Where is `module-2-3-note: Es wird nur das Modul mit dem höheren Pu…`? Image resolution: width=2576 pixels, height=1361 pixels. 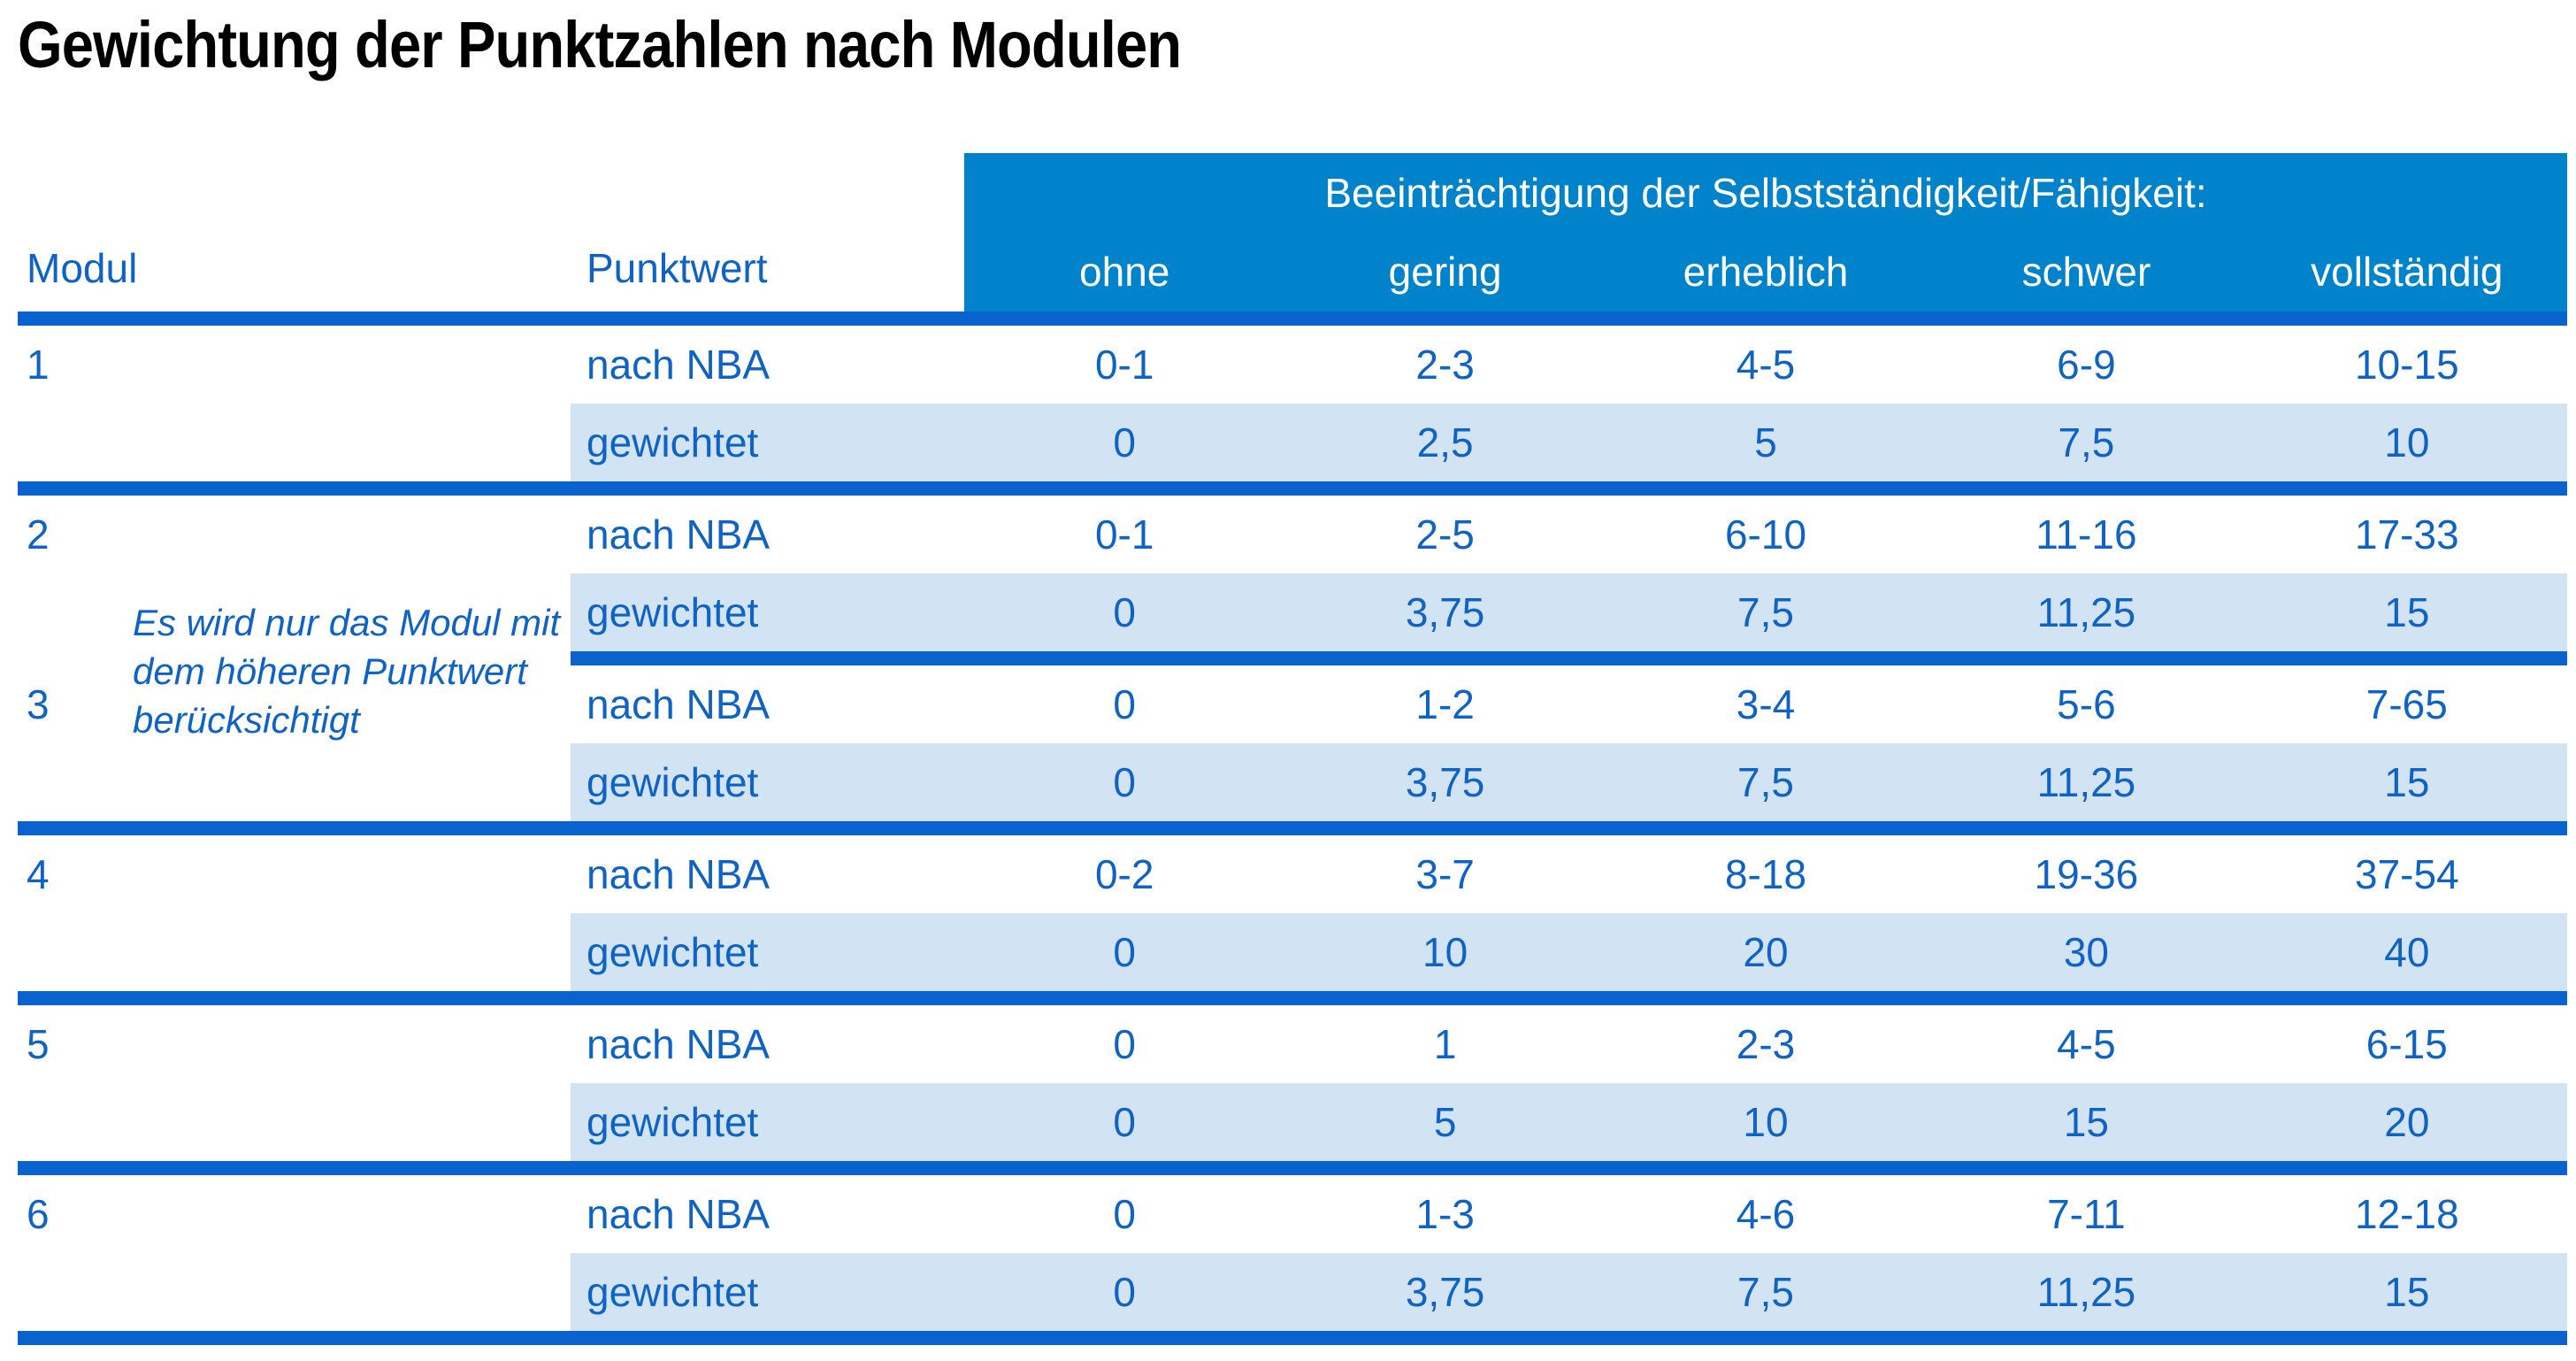 module-2-3-note: Es wird nur das Modul mit dem höheren Pu… is located at coordinates (347, 671).